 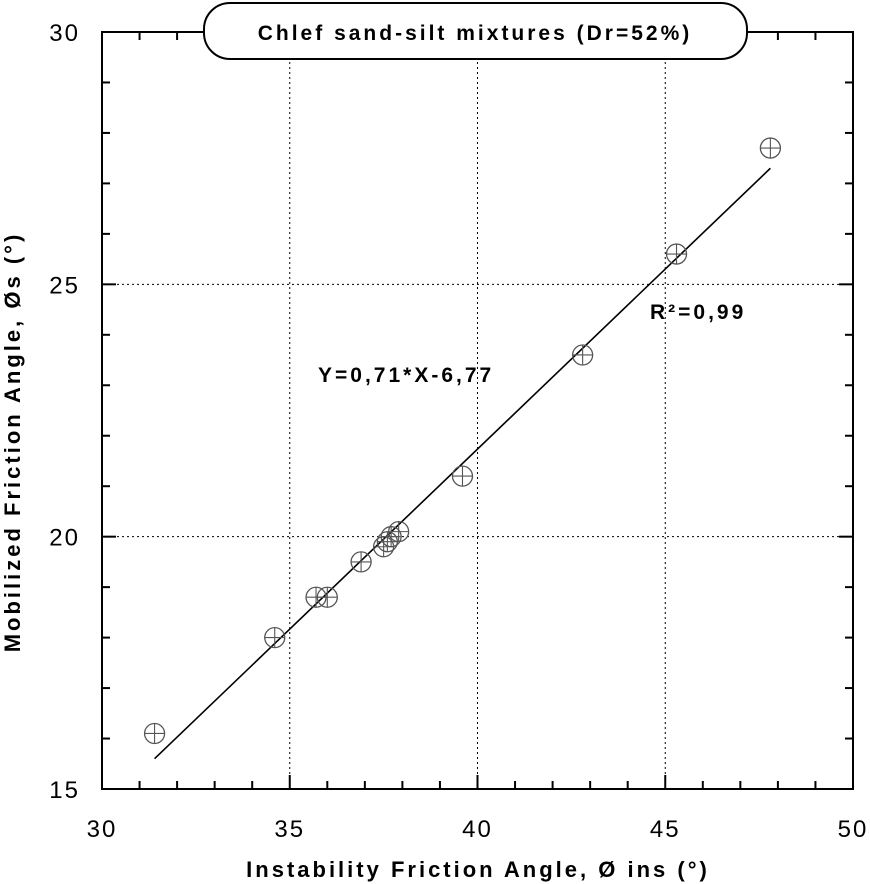 I want to click on x-tick-label: 35, so click(x=289, y=829).